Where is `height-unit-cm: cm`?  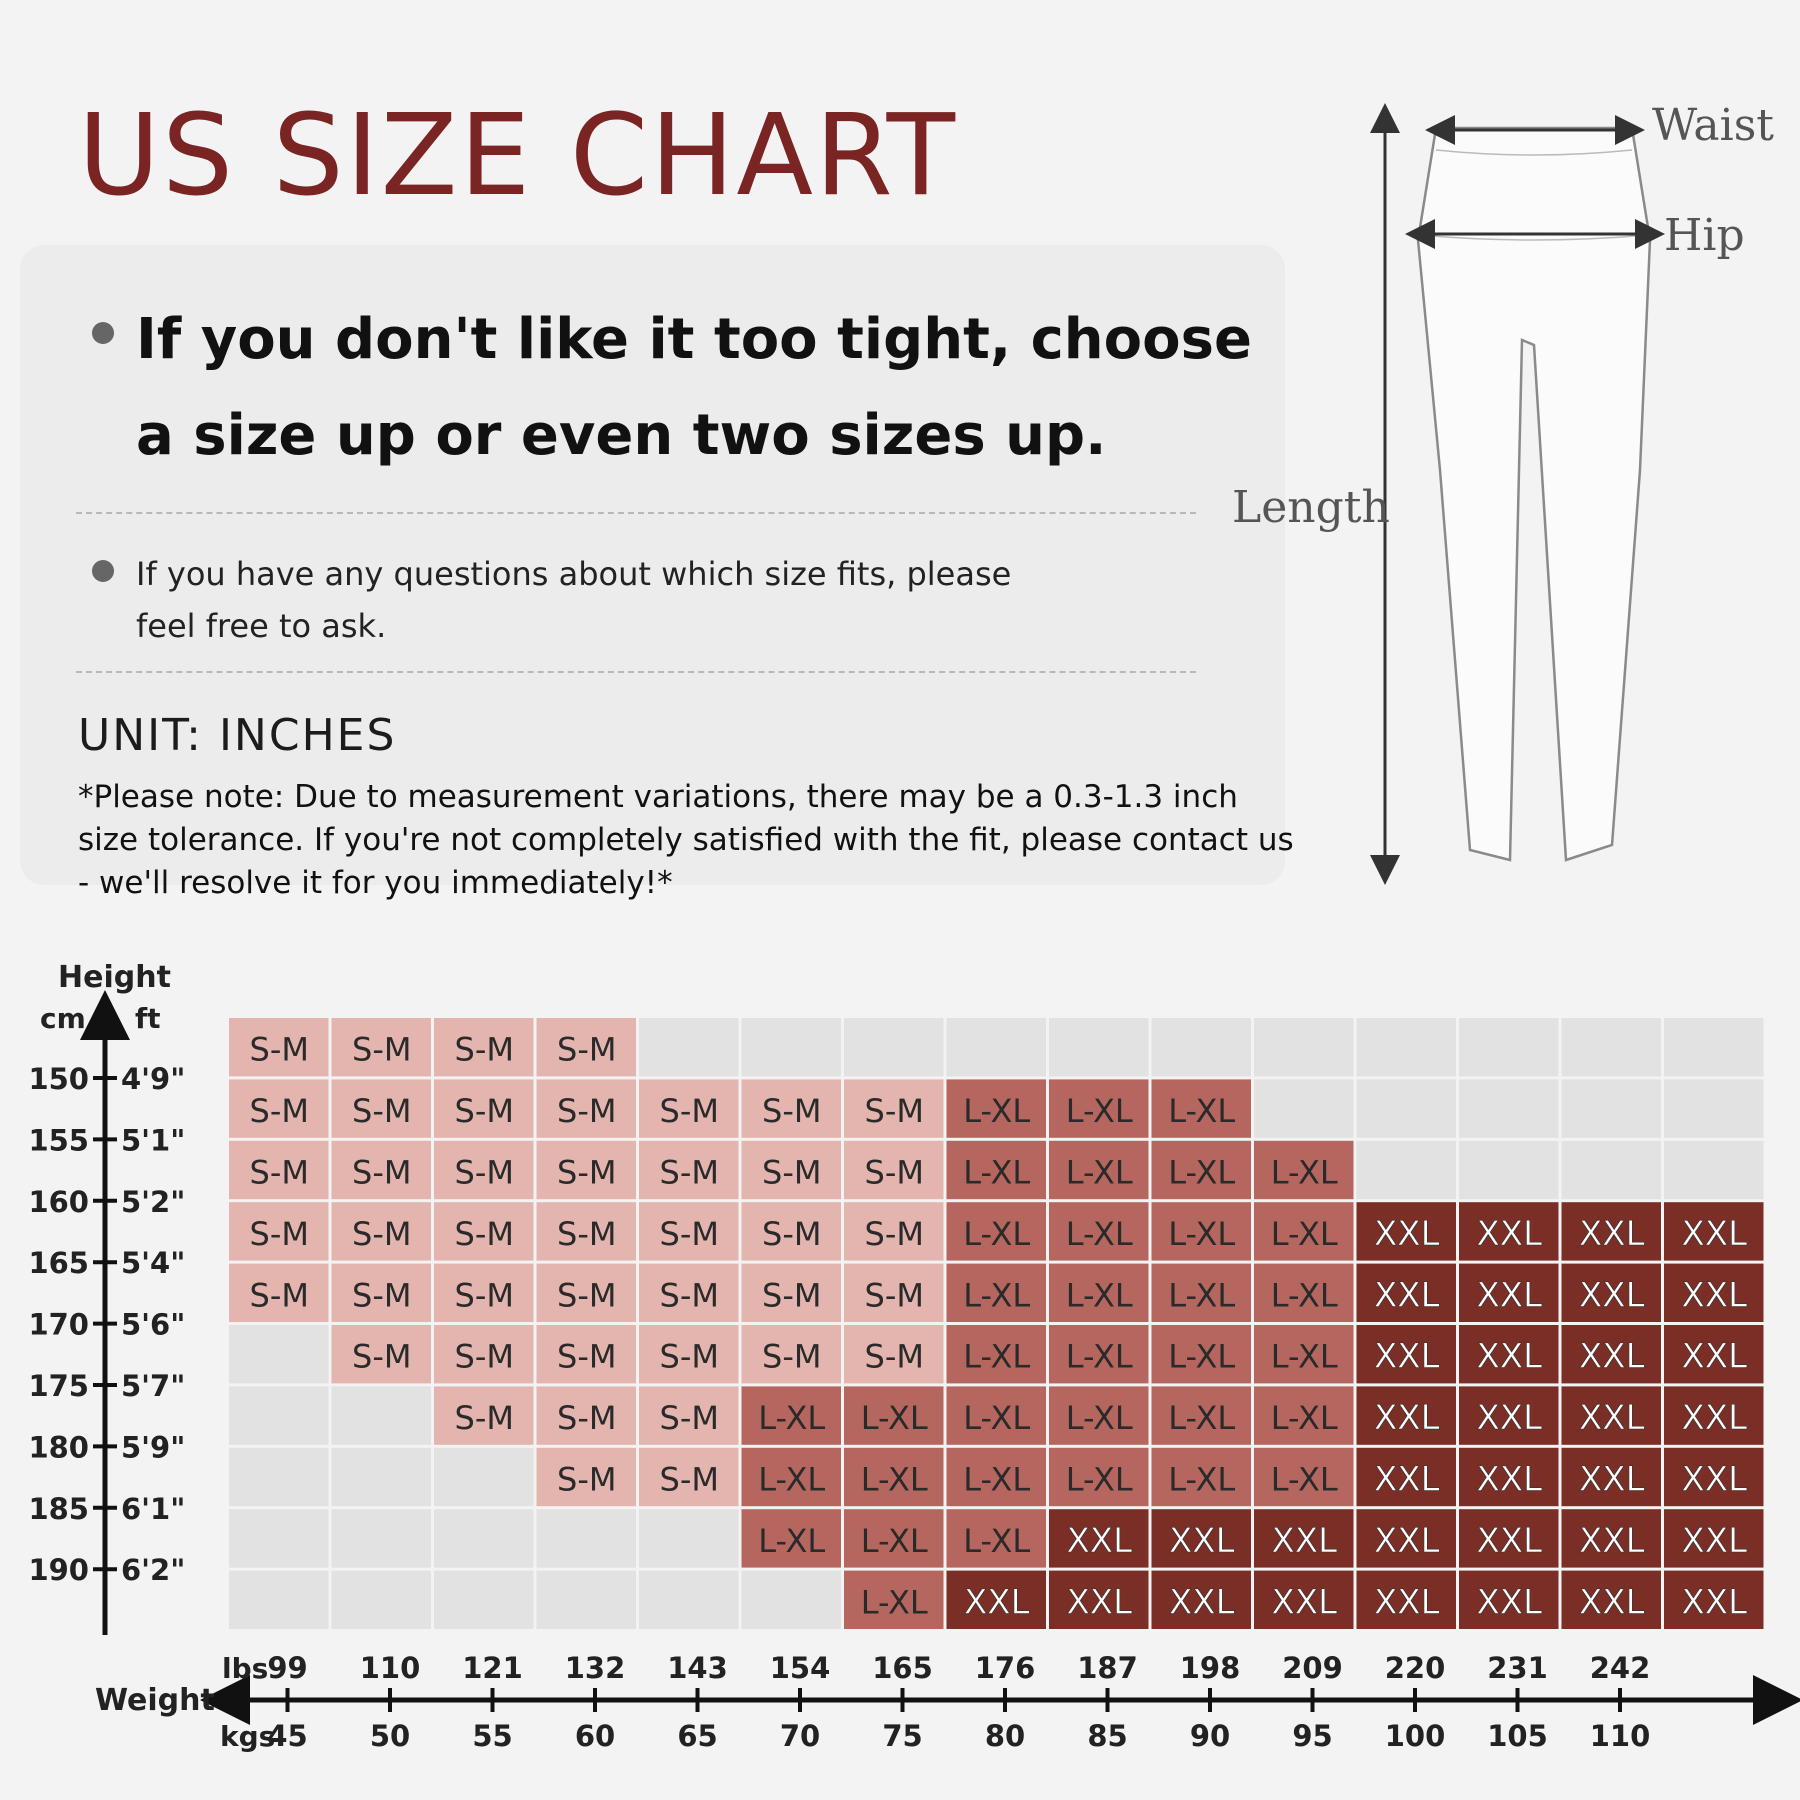 height-unit-cm: cm is located at coordinates (63, 1018).